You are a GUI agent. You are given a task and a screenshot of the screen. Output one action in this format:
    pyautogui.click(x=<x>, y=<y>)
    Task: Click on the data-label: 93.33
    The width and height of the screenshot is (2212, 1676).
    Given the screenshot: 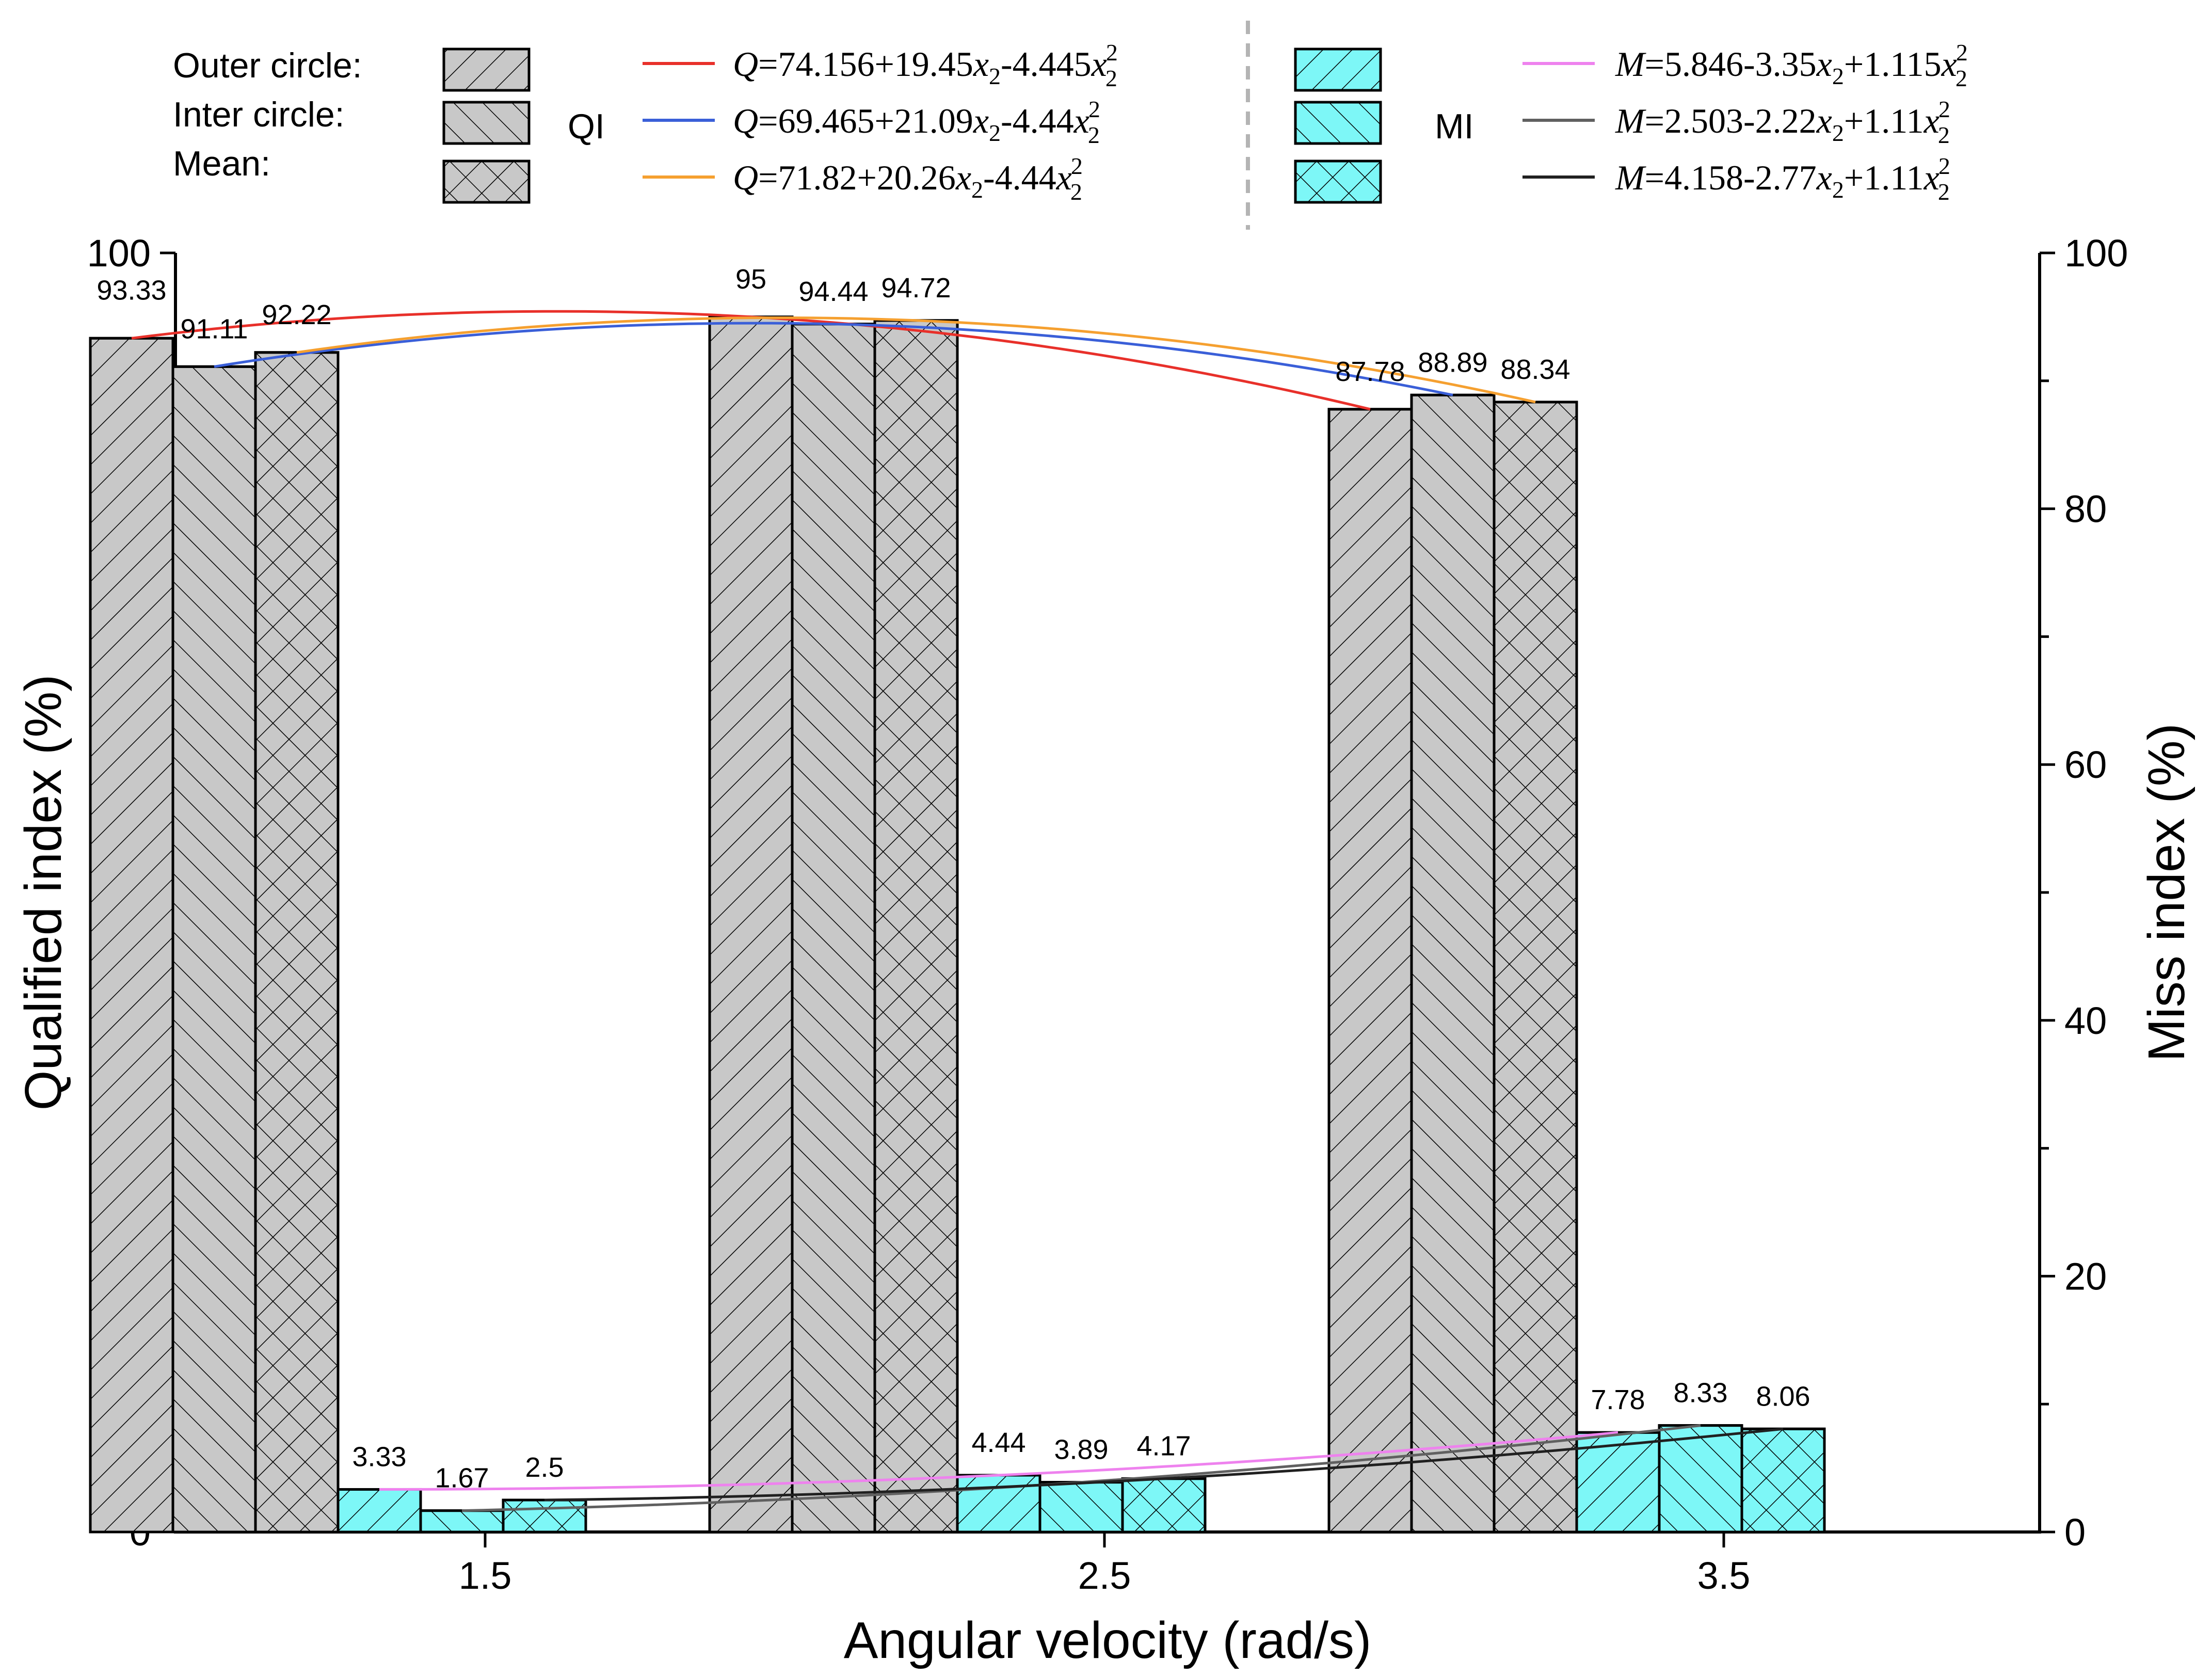 What is the action you would take?
    pyautogui.click(x=131, y=290)
    